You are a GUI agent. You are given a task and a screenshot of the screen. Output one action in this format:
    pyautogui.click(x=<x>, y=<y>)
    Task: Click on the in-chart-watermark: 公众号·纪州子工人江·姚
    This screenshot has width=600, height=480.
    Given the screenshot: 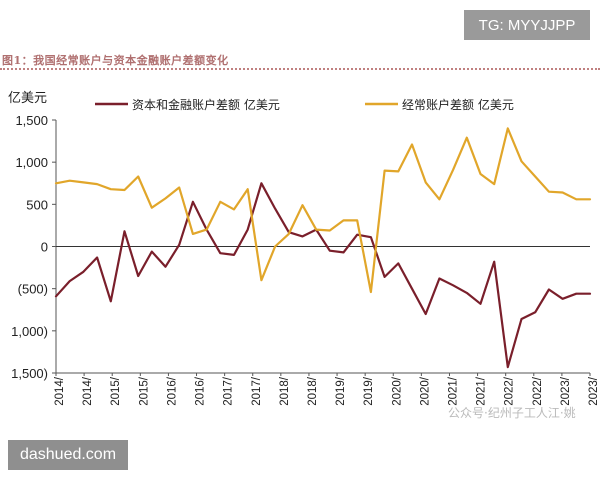 What is the action you would take?
    pyautogui.click(x=512, y=413)
    